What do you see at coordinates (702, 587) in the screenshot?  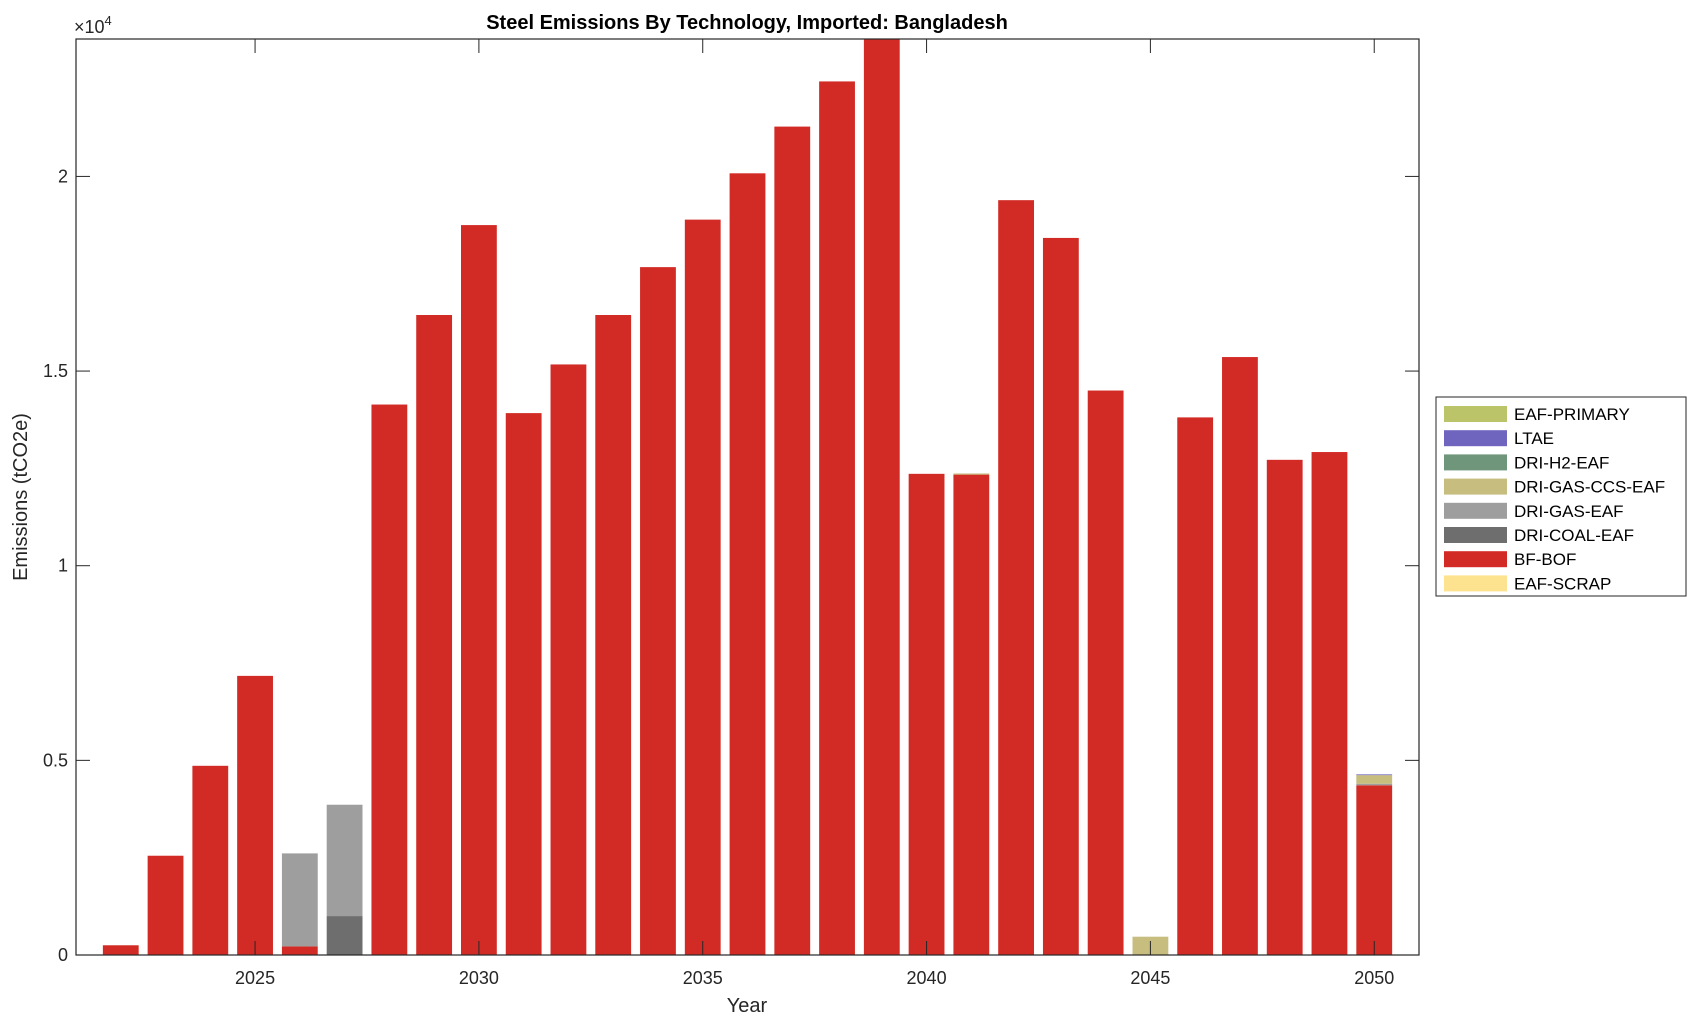 I see `bar-bf-bof-2035` at bounding box center [702, 587].